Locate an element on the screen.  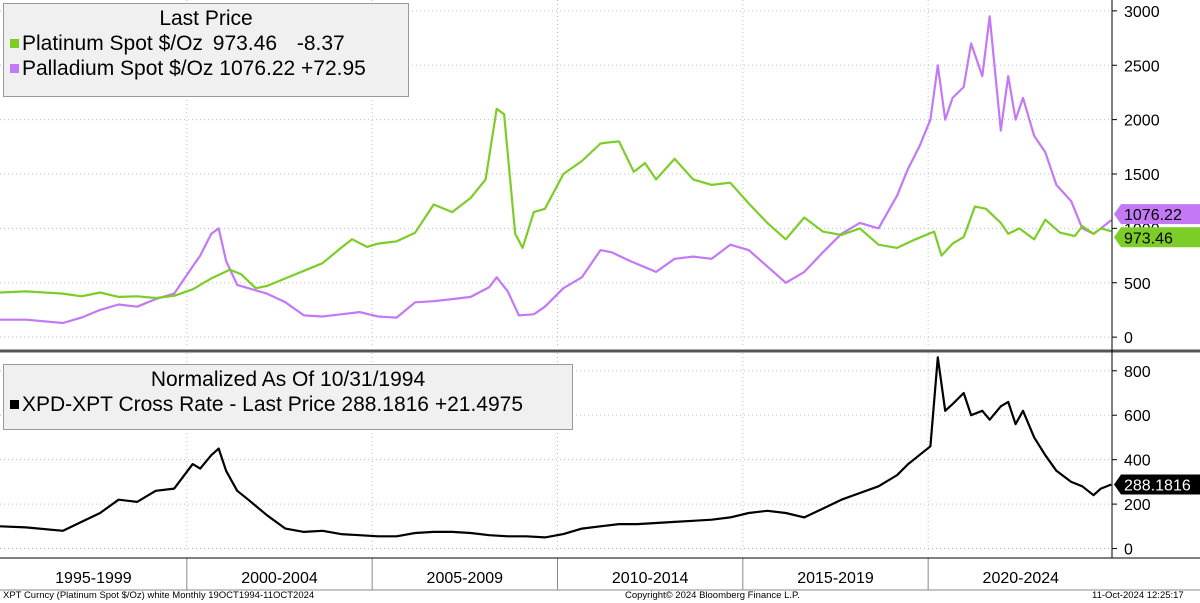
x-period-label-0: 1995-1999 is located at coordinates (93, 578).